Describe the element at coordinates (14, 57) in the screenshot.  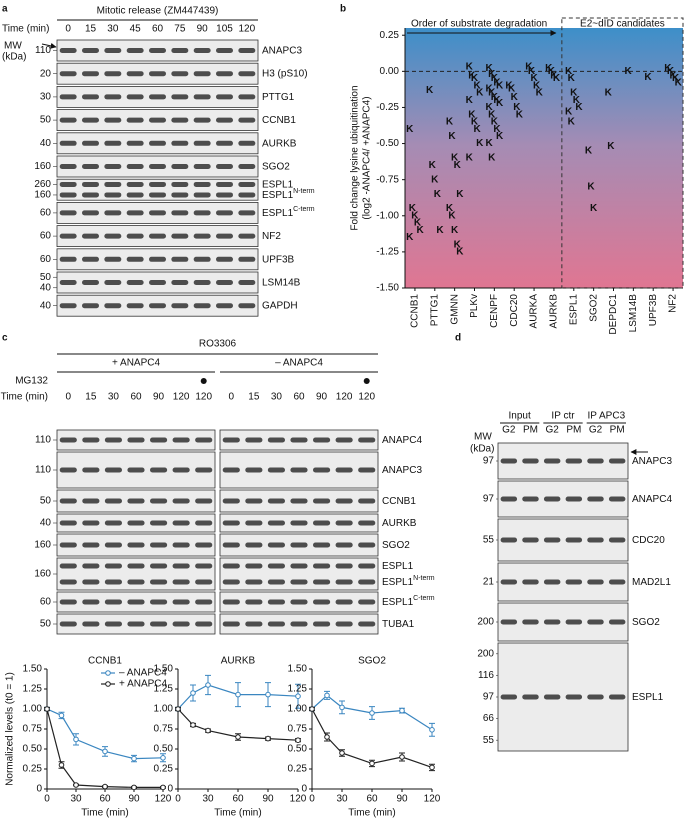
I see `mw-label: (kDa)` at that location.